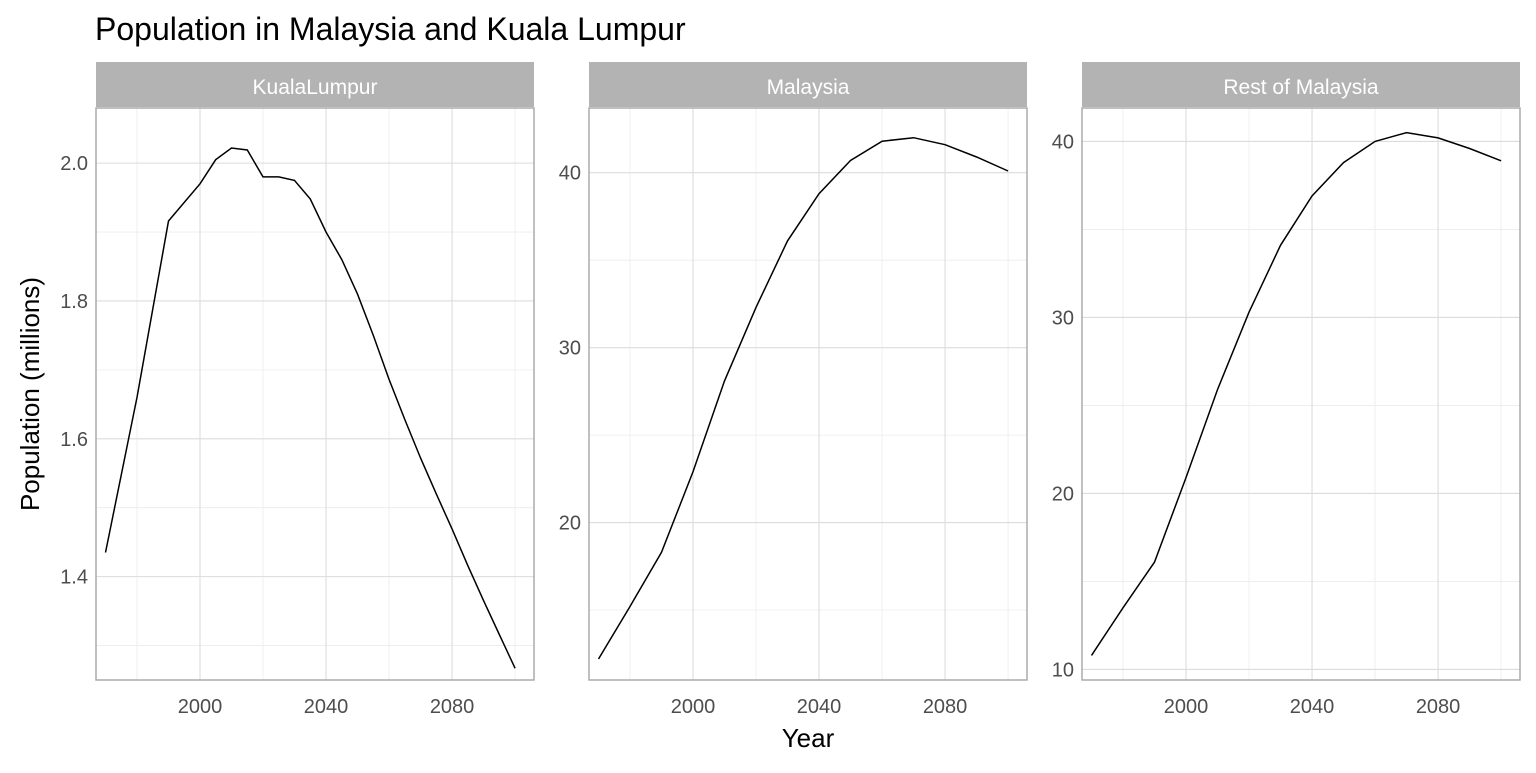 This screenshot has width=1536, height=773. Describe the element at coordinates (74, 302) in the screenshot. I see `y-tick-label: 1.8` at that location.